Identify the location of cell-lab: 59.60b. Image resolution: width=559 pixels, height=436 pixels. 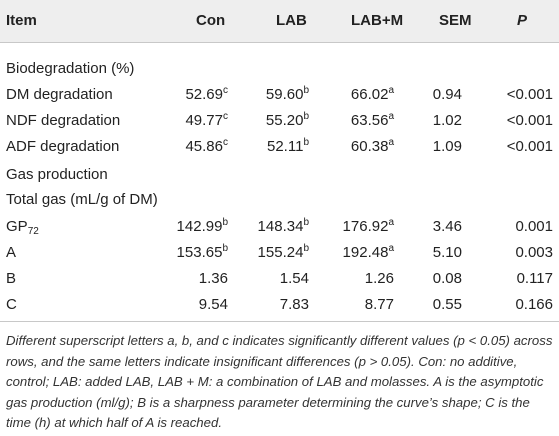
(287, 94).